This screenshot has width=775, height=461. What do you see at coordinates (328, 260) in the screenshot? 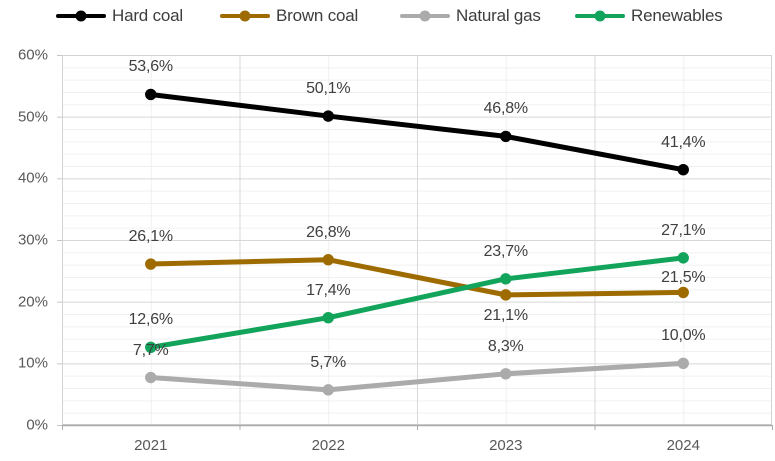
I see `data-point-marker-brown-coal-2022` at bounding box center [328, 260].